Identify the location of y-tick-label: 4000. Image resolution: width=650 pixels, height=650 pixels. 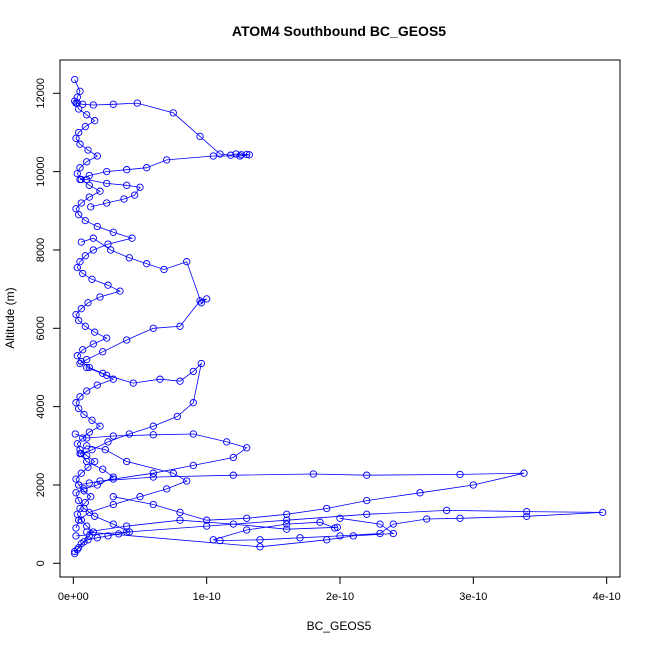
(41, 406).